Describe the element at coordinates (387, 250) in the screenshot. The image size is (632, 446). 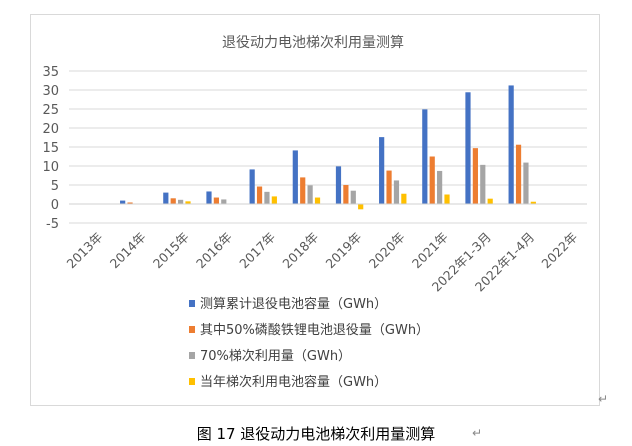
I see `x-tick-label: 2020年` at that location.